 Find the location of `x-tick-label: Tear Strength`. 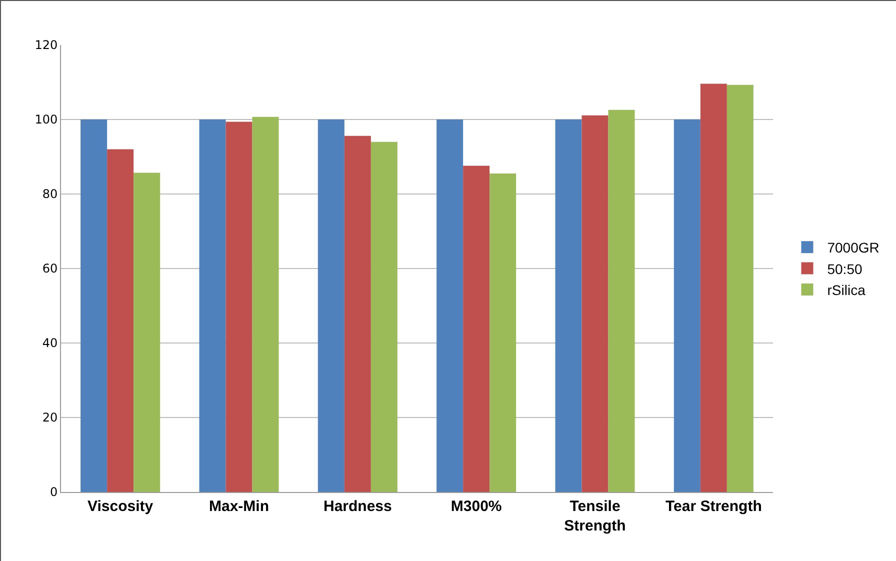

x-tick-label: Tear Strength is located at coordinates (713, 506).